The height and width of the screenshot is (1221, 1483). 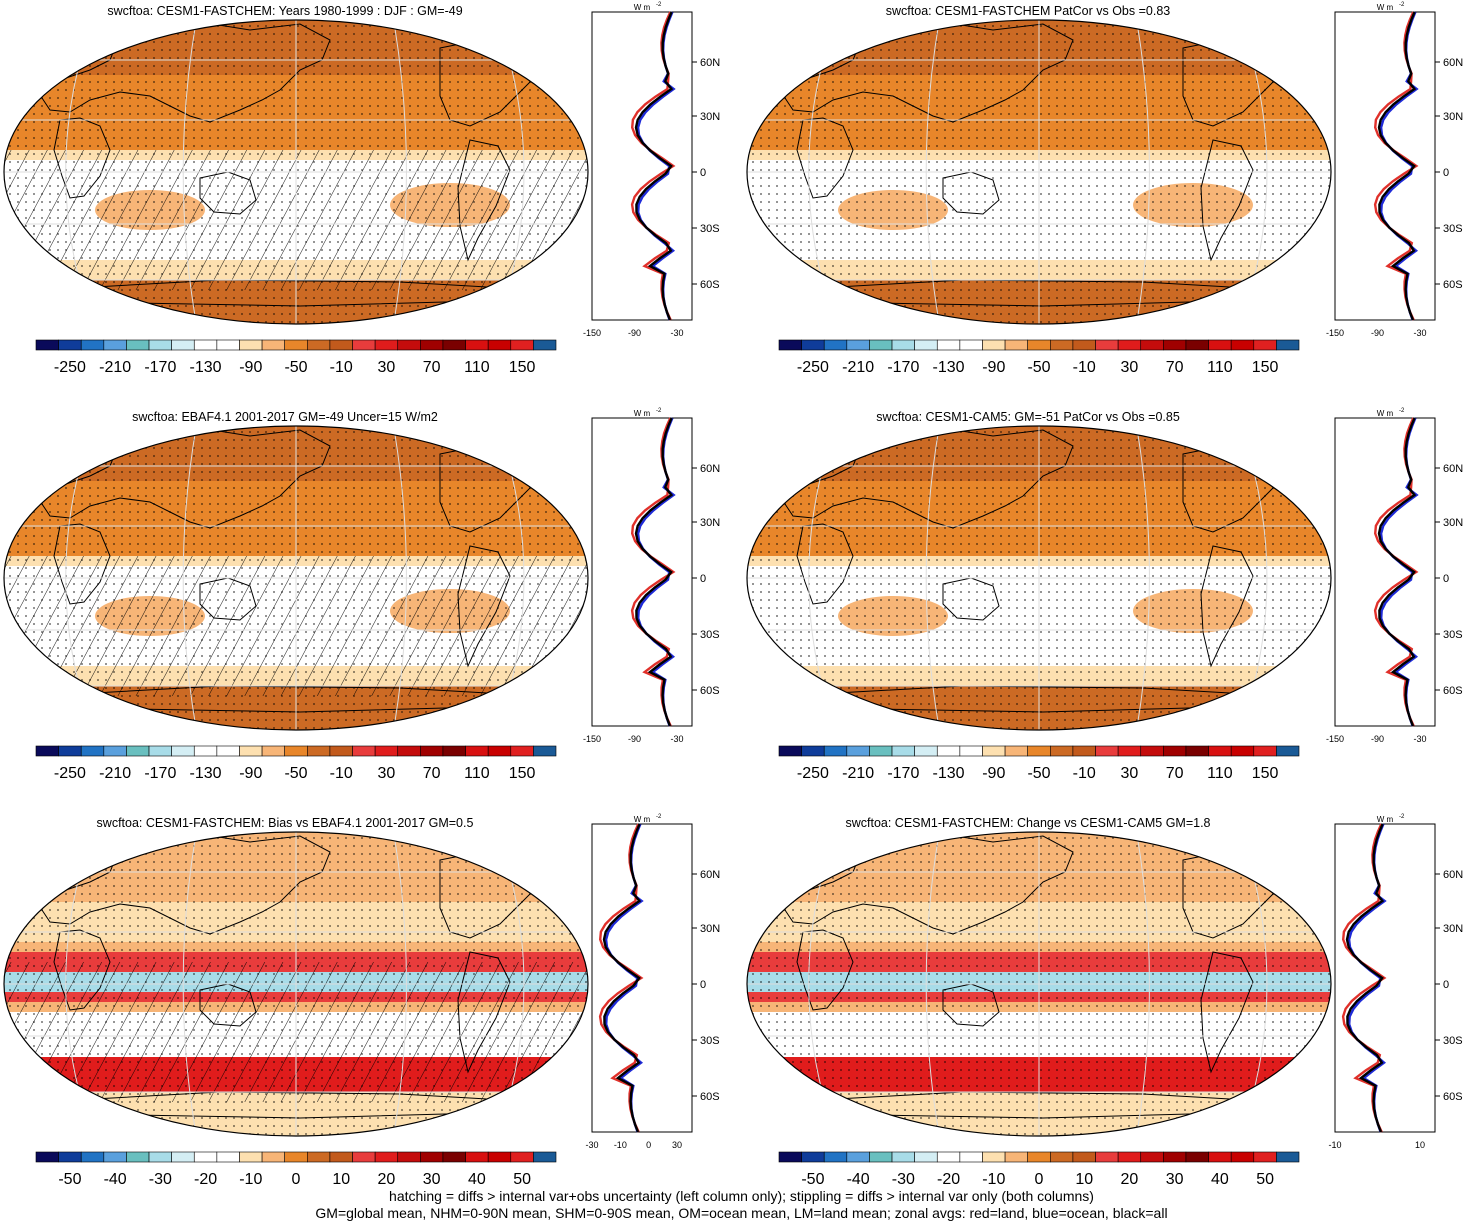 What do you see at coordinates (522, 367) in the screenshot?
I see `colorbar-label: 150` at bounding box center [522, 367].